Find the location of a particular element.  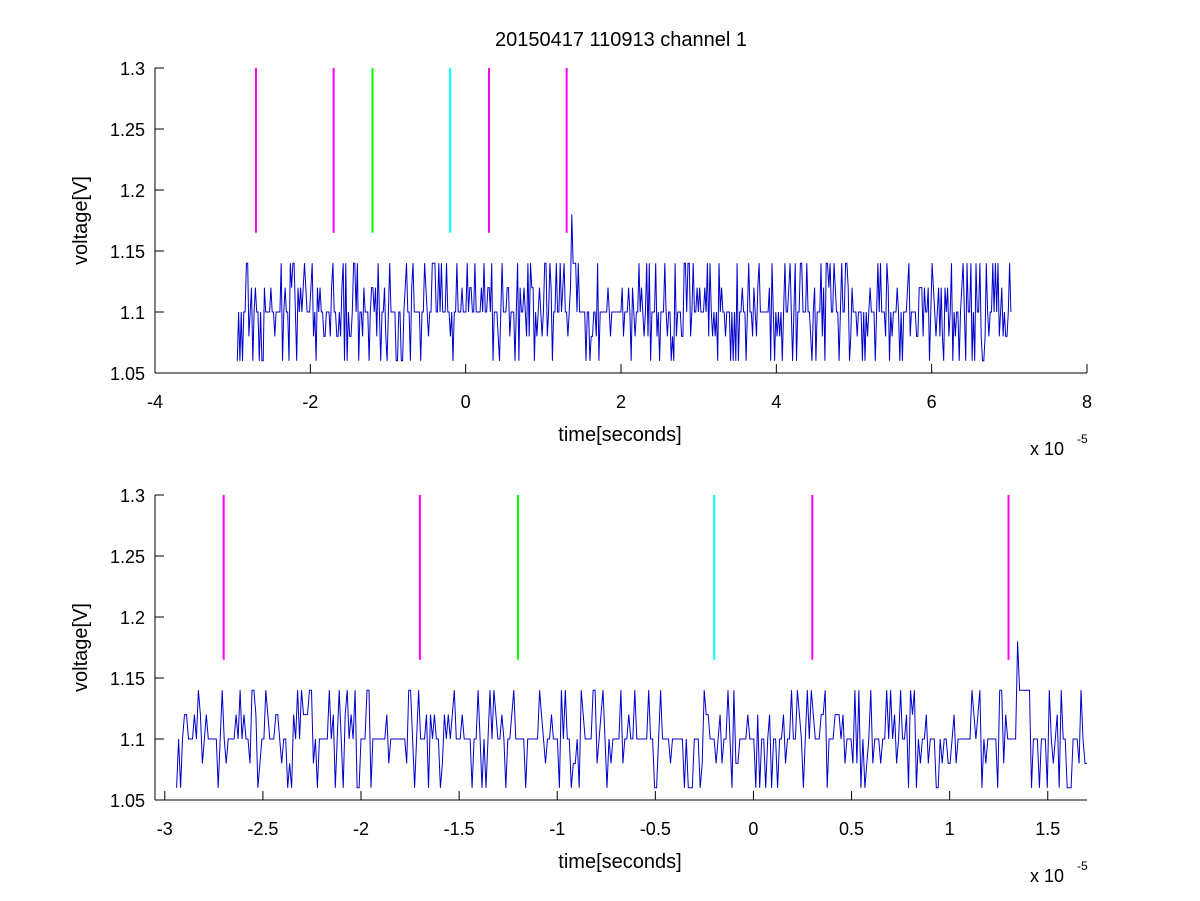

x-tick-label: -2.5 is located at coordinates (262, 829).